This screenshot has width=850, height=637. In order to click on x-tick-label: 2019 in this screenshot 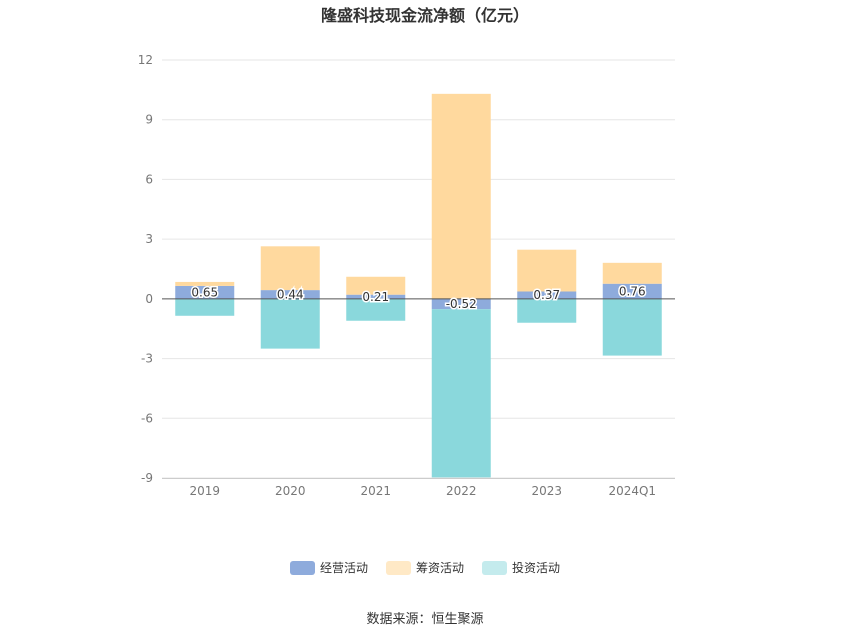, I will do `click(204, 491)`.